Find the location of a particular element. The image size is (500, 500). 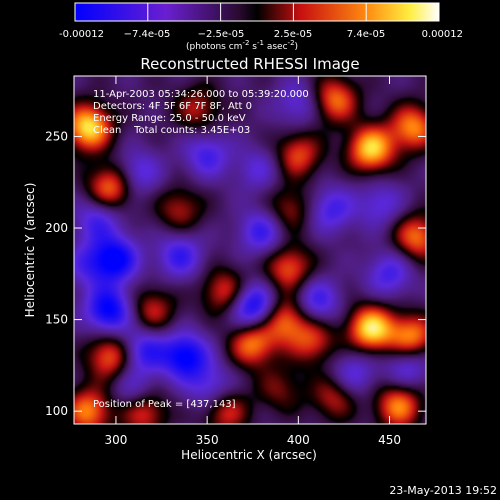

colorbar-tick-label: 7.4e-05 is located at coordinates (366, 34).